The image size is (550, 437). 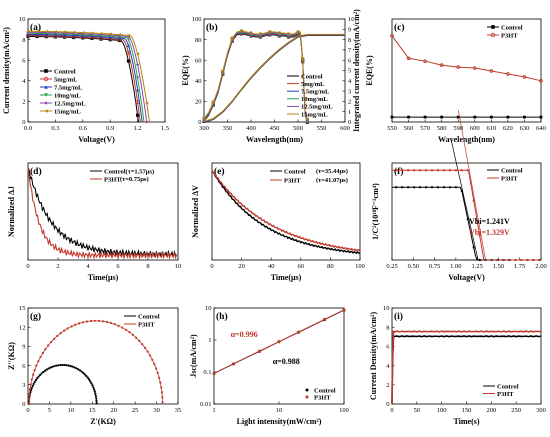 I want to click on x-tick-label: 50, so click(x=417, y=410).